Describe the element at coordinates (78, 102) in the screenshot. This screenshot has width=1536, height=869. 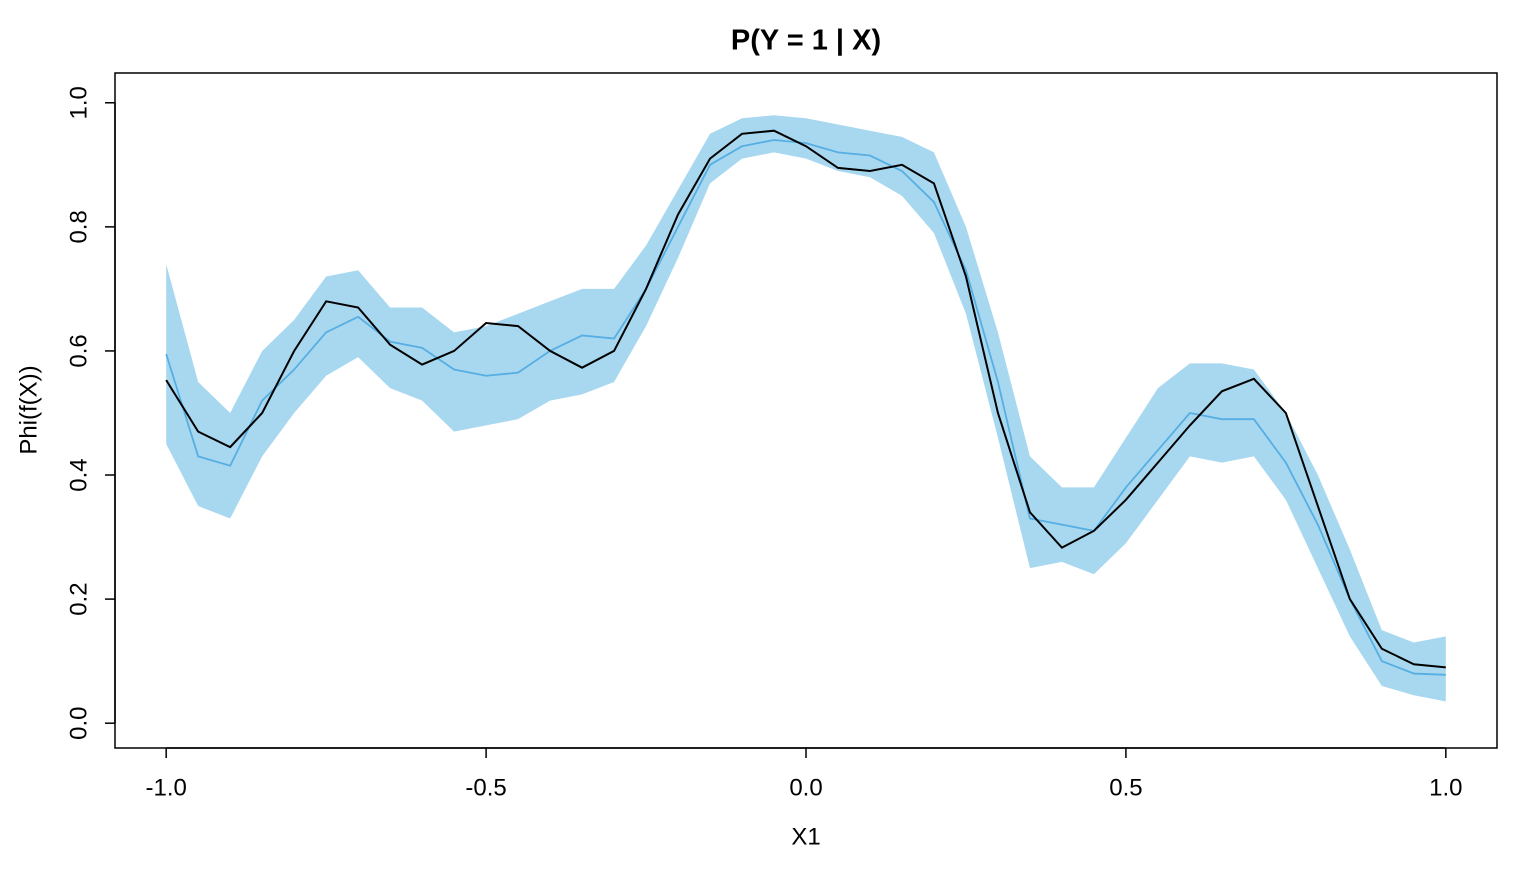
I see `y-tick-label: 1.0` at that location.